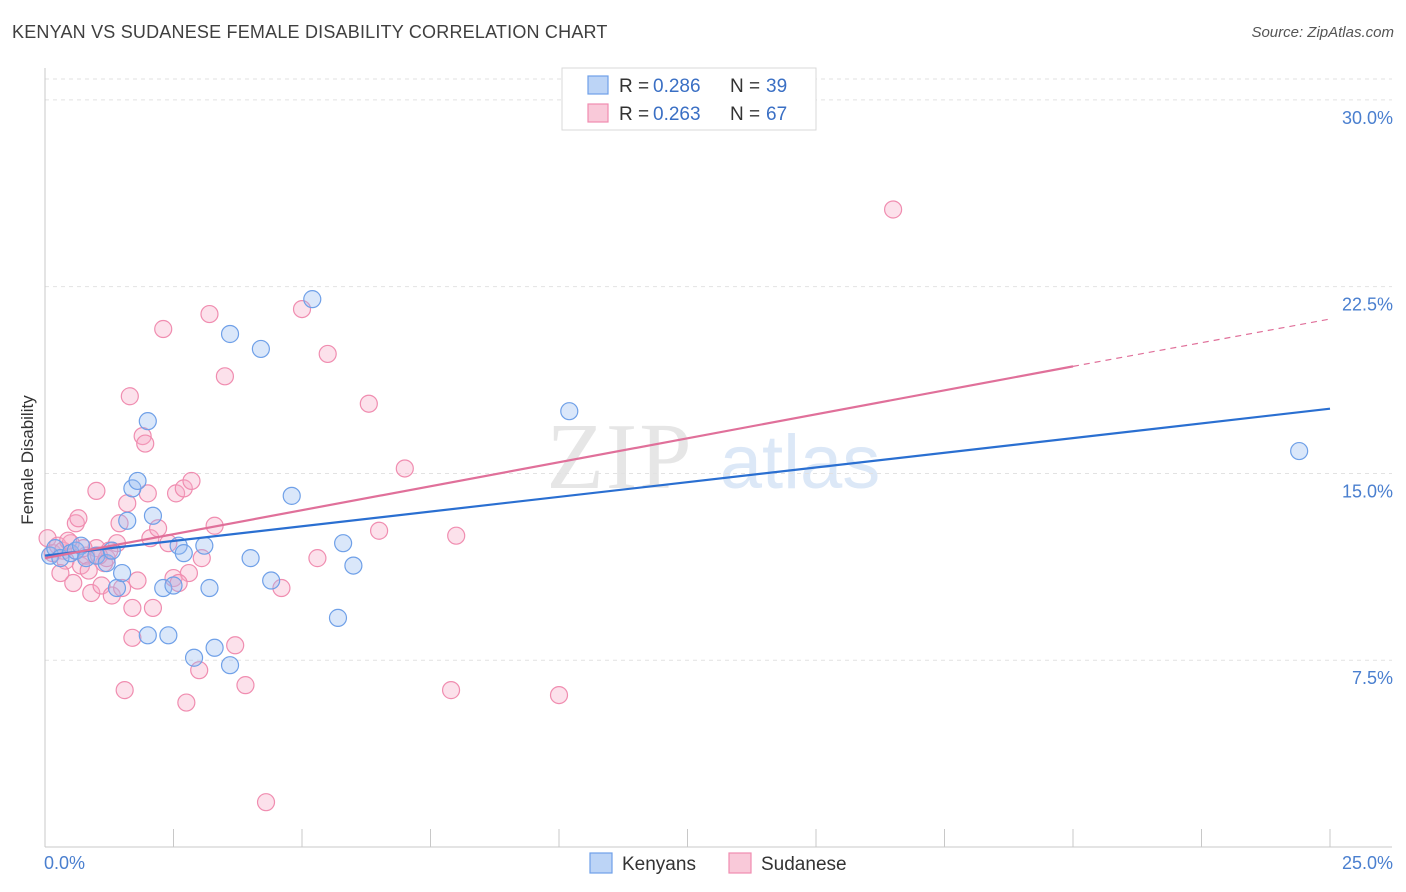  What do you see at coordinates (1372, 678) in the screenshot?
I see `y-tick-label-0: 7.5%` at bounding box center [1372, 678].